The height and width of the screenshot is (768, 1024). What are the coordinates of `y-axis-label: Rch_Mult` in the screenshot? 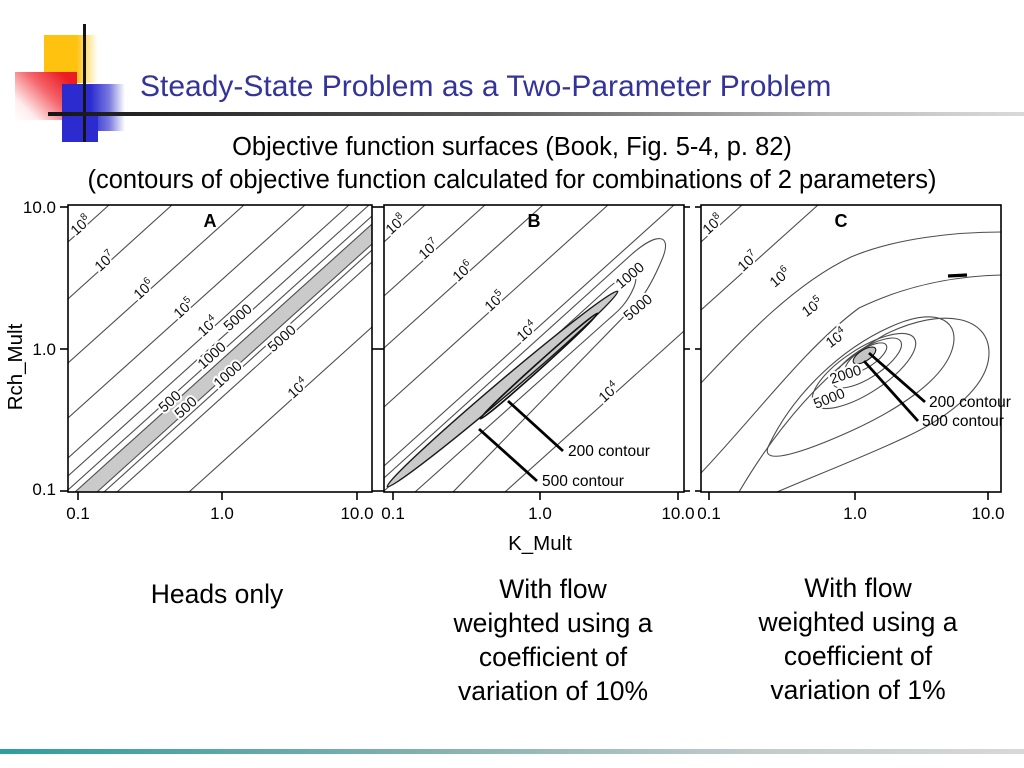 It's located at (15, 366).